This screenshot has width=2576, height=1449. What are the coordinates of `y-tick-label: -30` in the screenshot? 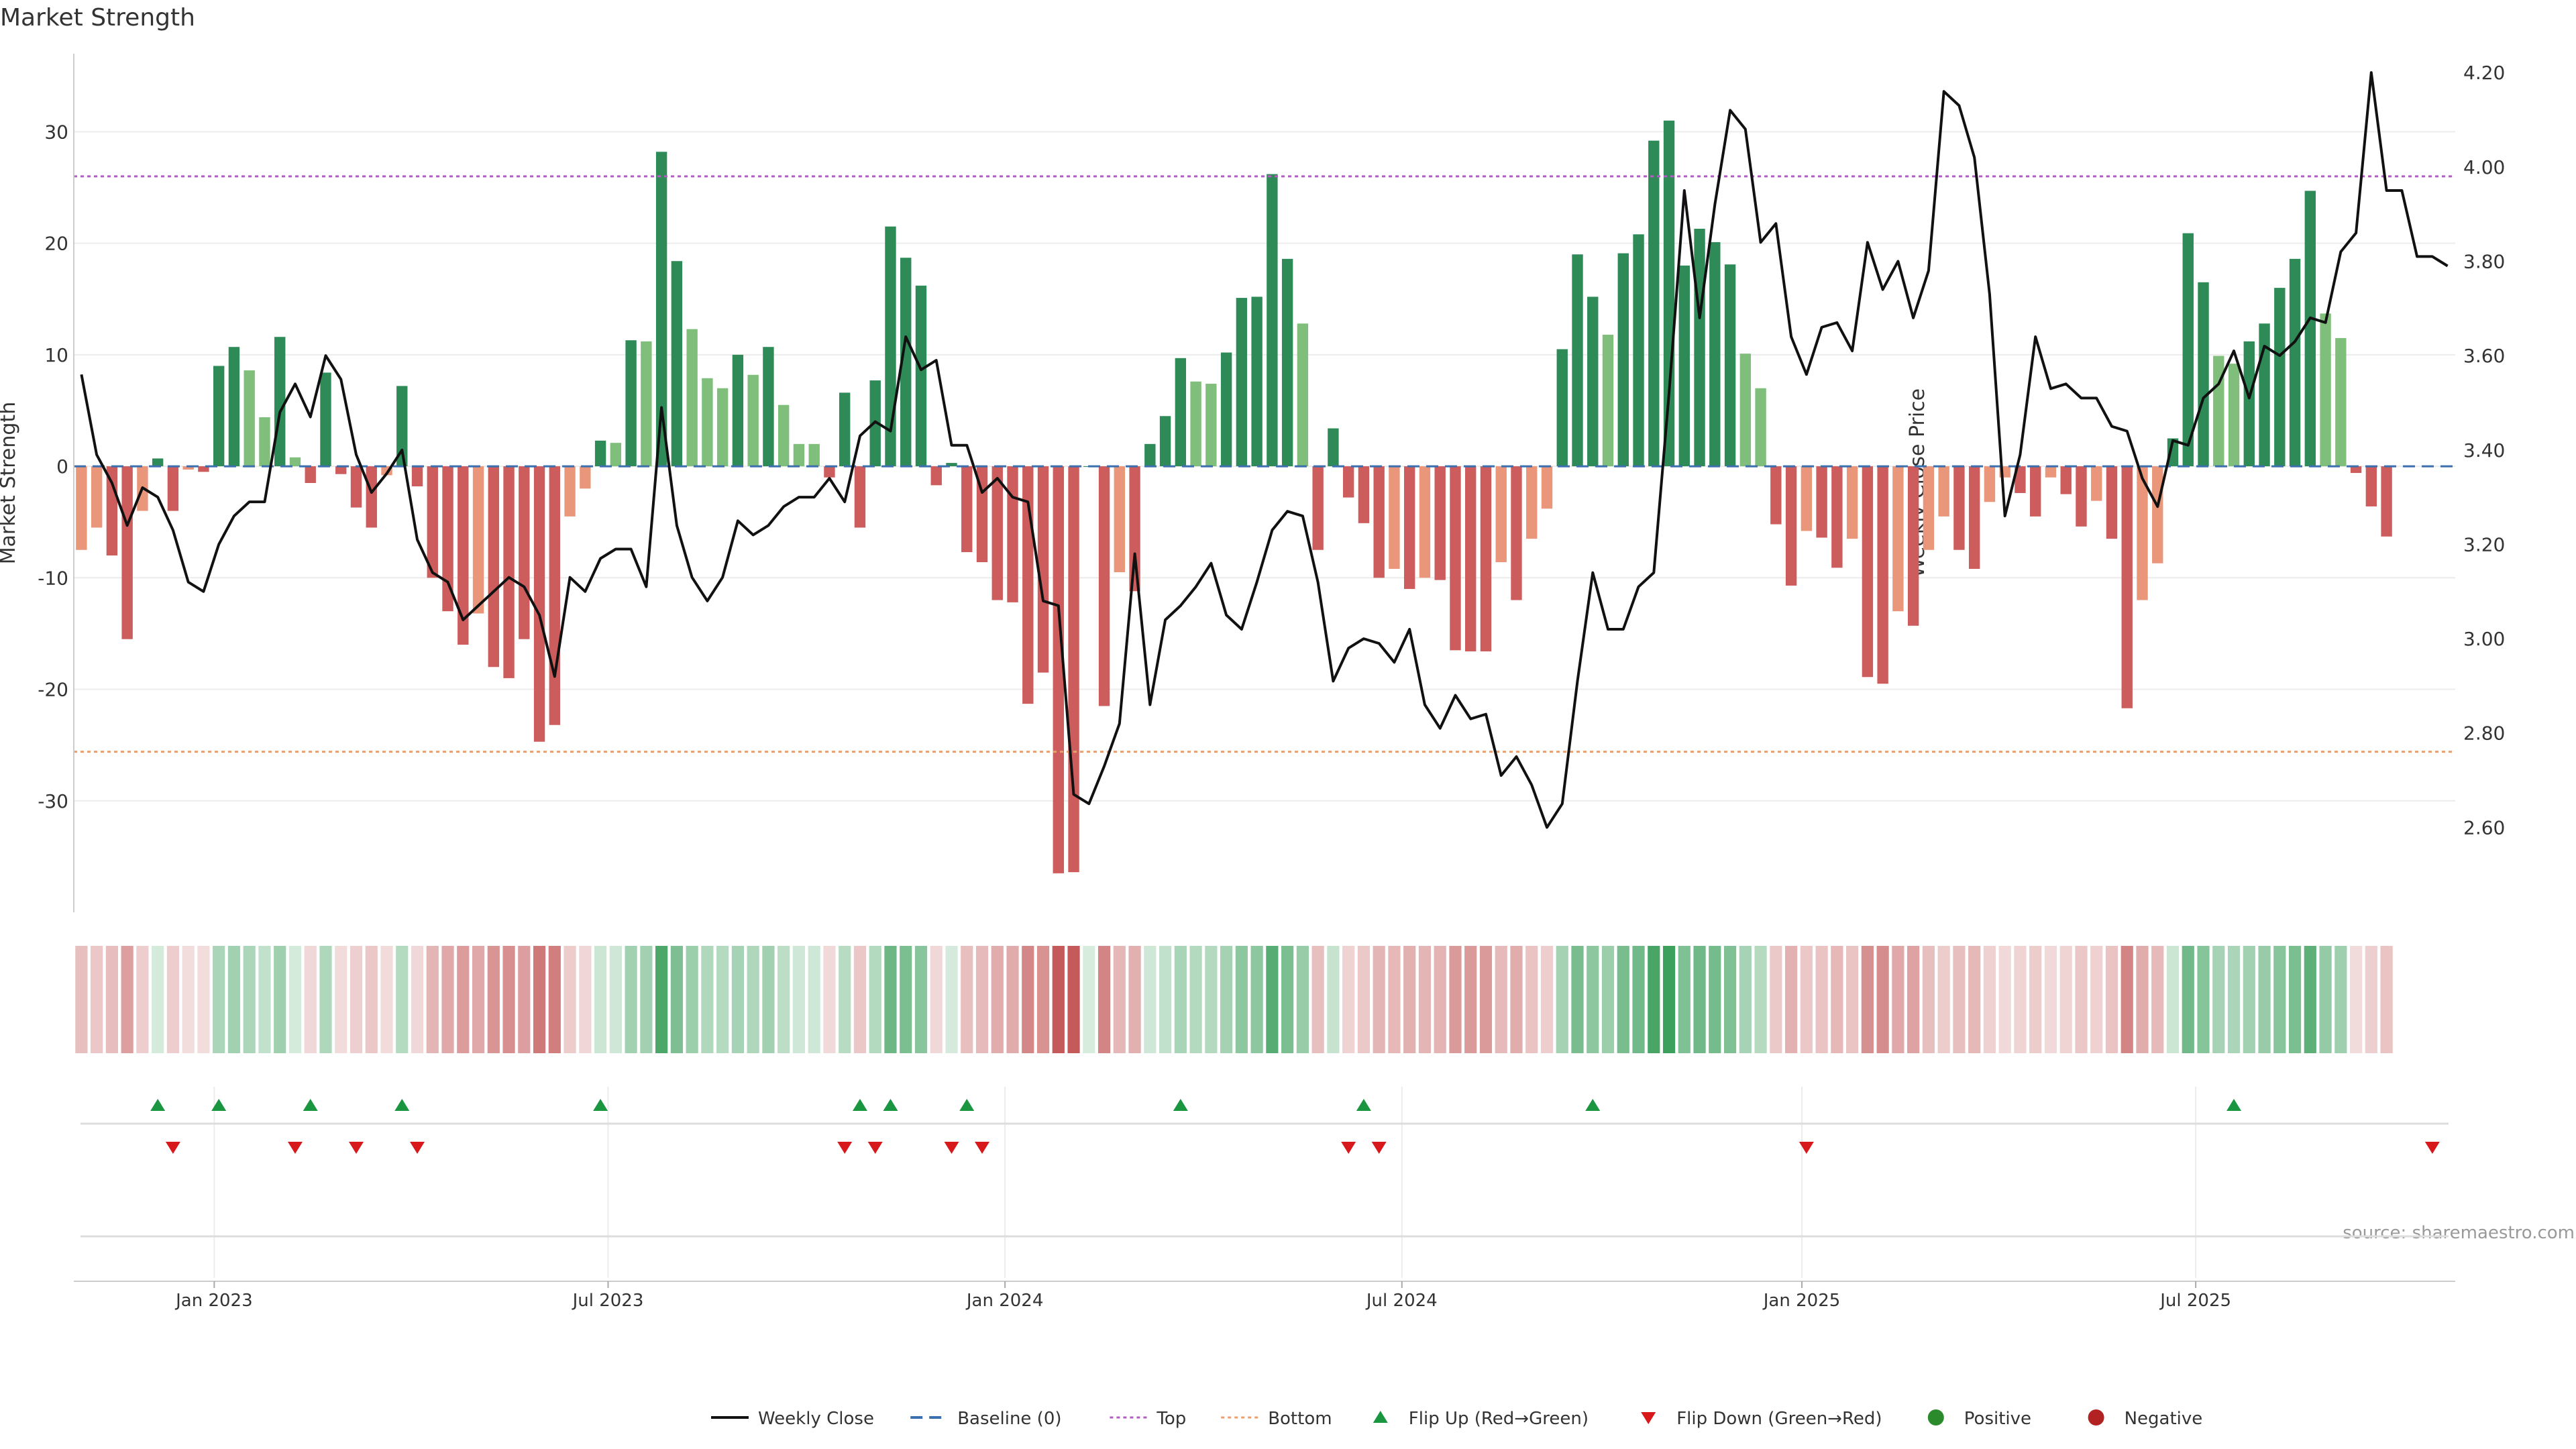 It's located at (53, 801).